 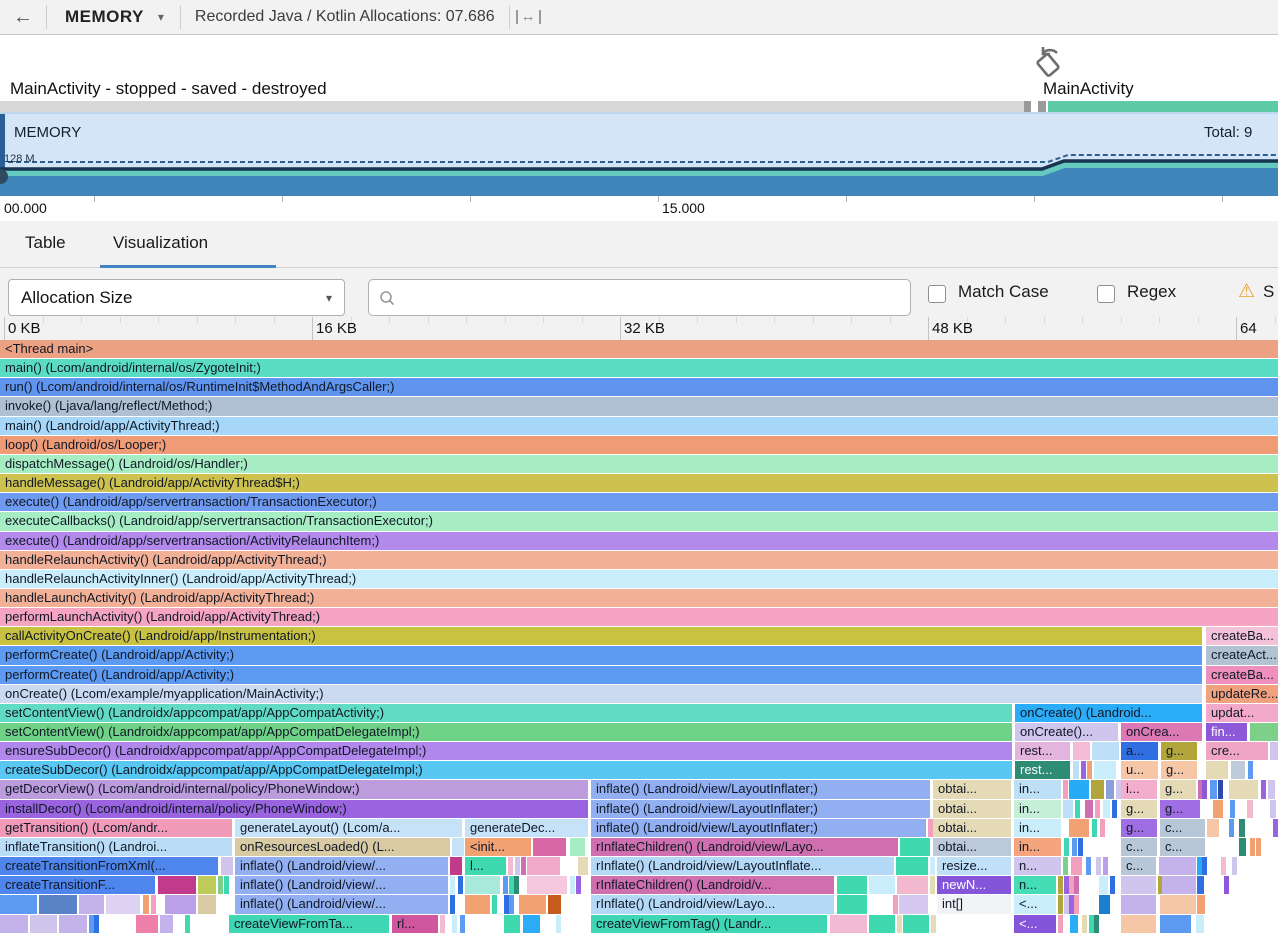 I want to click on tab-table: Table, so click(x=45, y=242).